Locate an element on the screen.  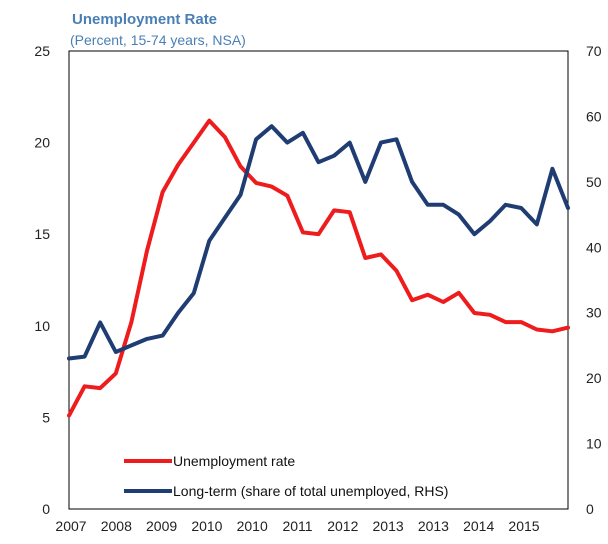
x-tick-label: 2011 is located at coordinates (297, 526).